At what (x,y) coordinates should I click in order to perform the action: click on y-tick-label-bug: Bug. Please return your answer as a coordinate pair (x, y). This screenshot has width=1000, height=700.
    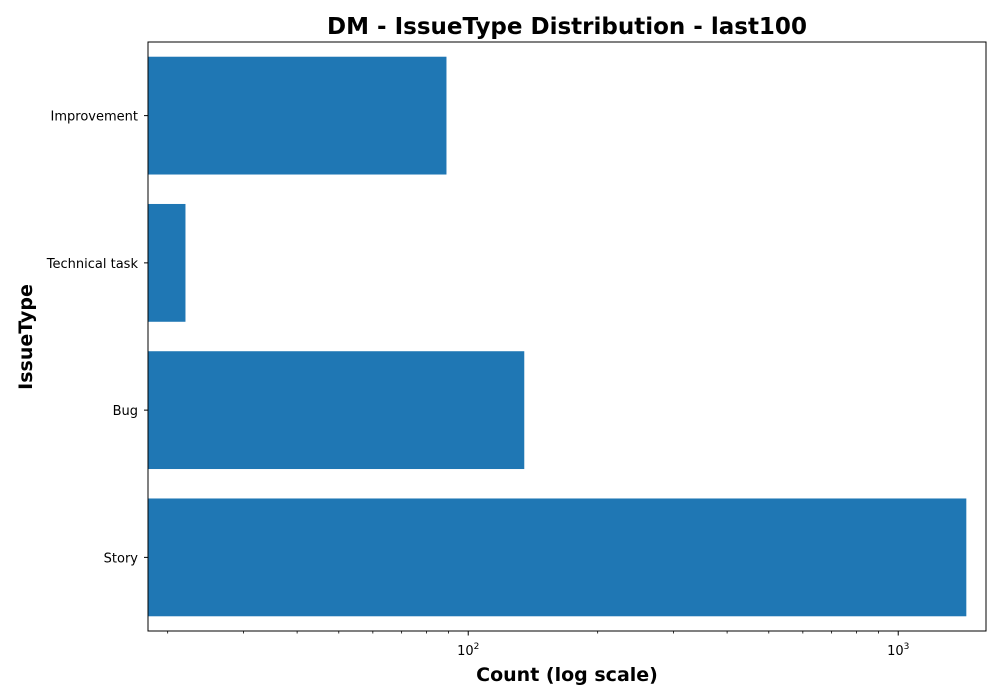
    Looking at the image, I should click on (125, 411).